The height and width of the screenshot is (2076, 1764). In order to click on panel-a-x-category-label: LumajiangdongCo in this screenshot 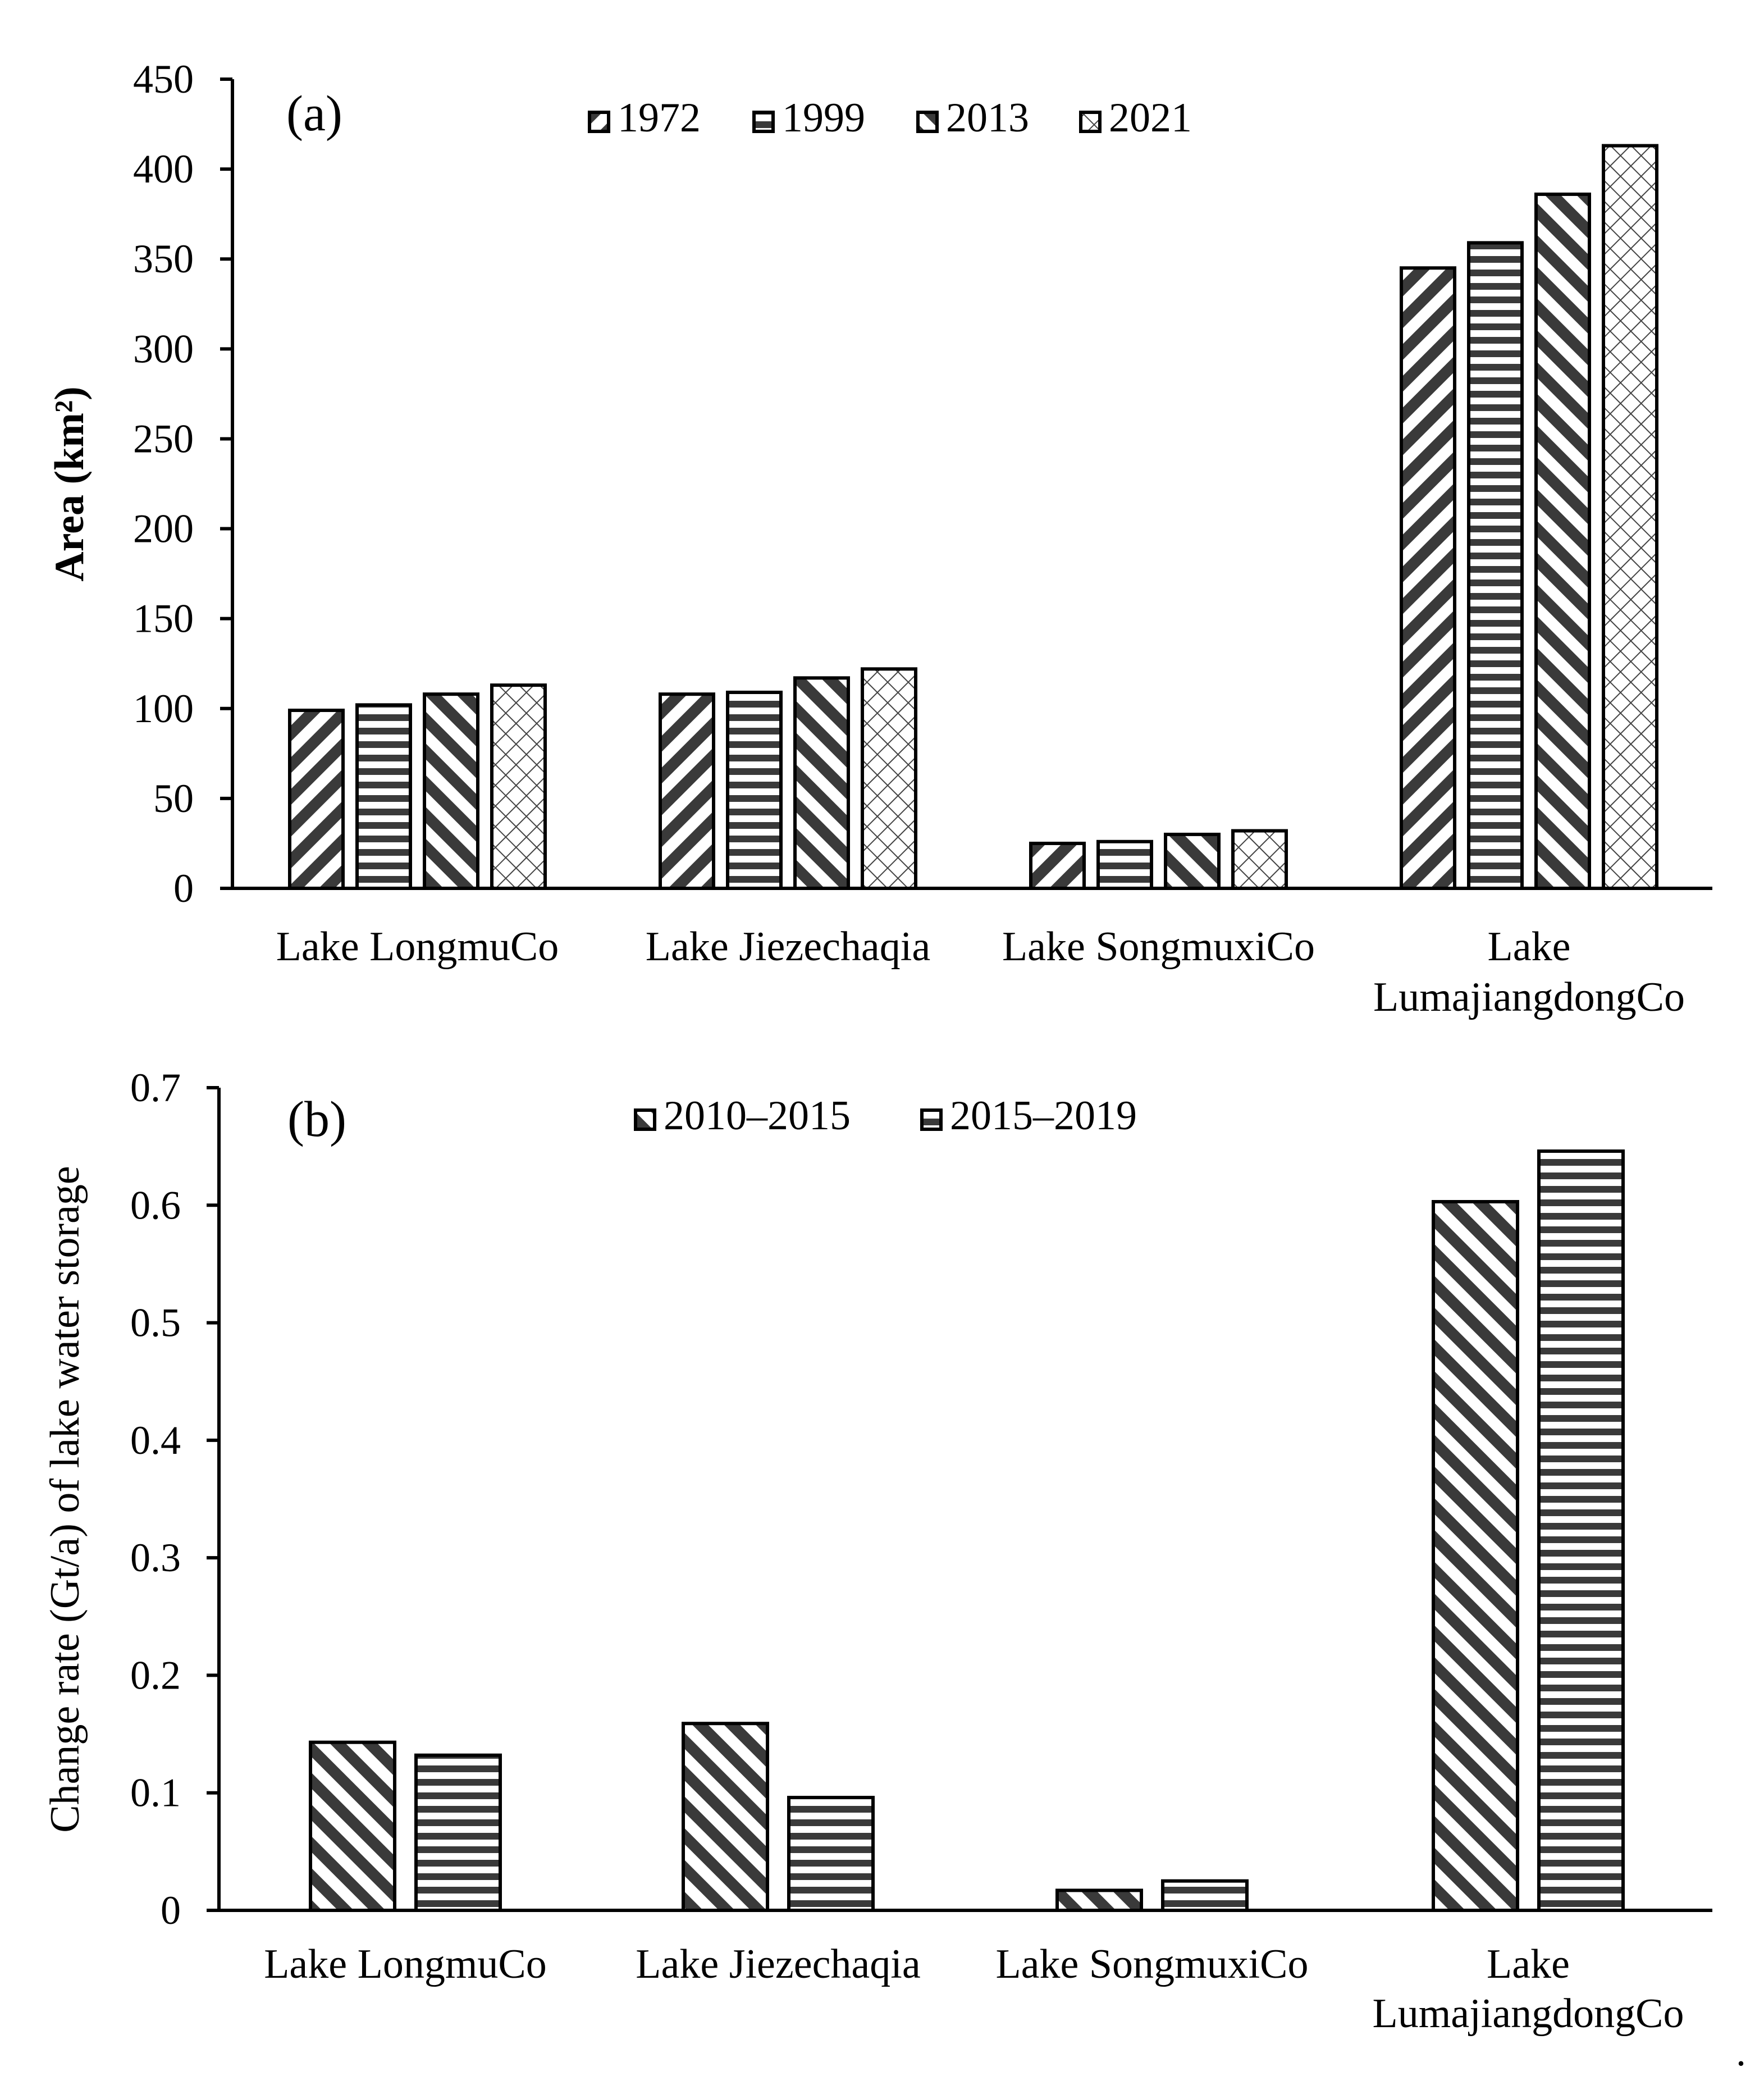, I will do `click(1529, 997)`.